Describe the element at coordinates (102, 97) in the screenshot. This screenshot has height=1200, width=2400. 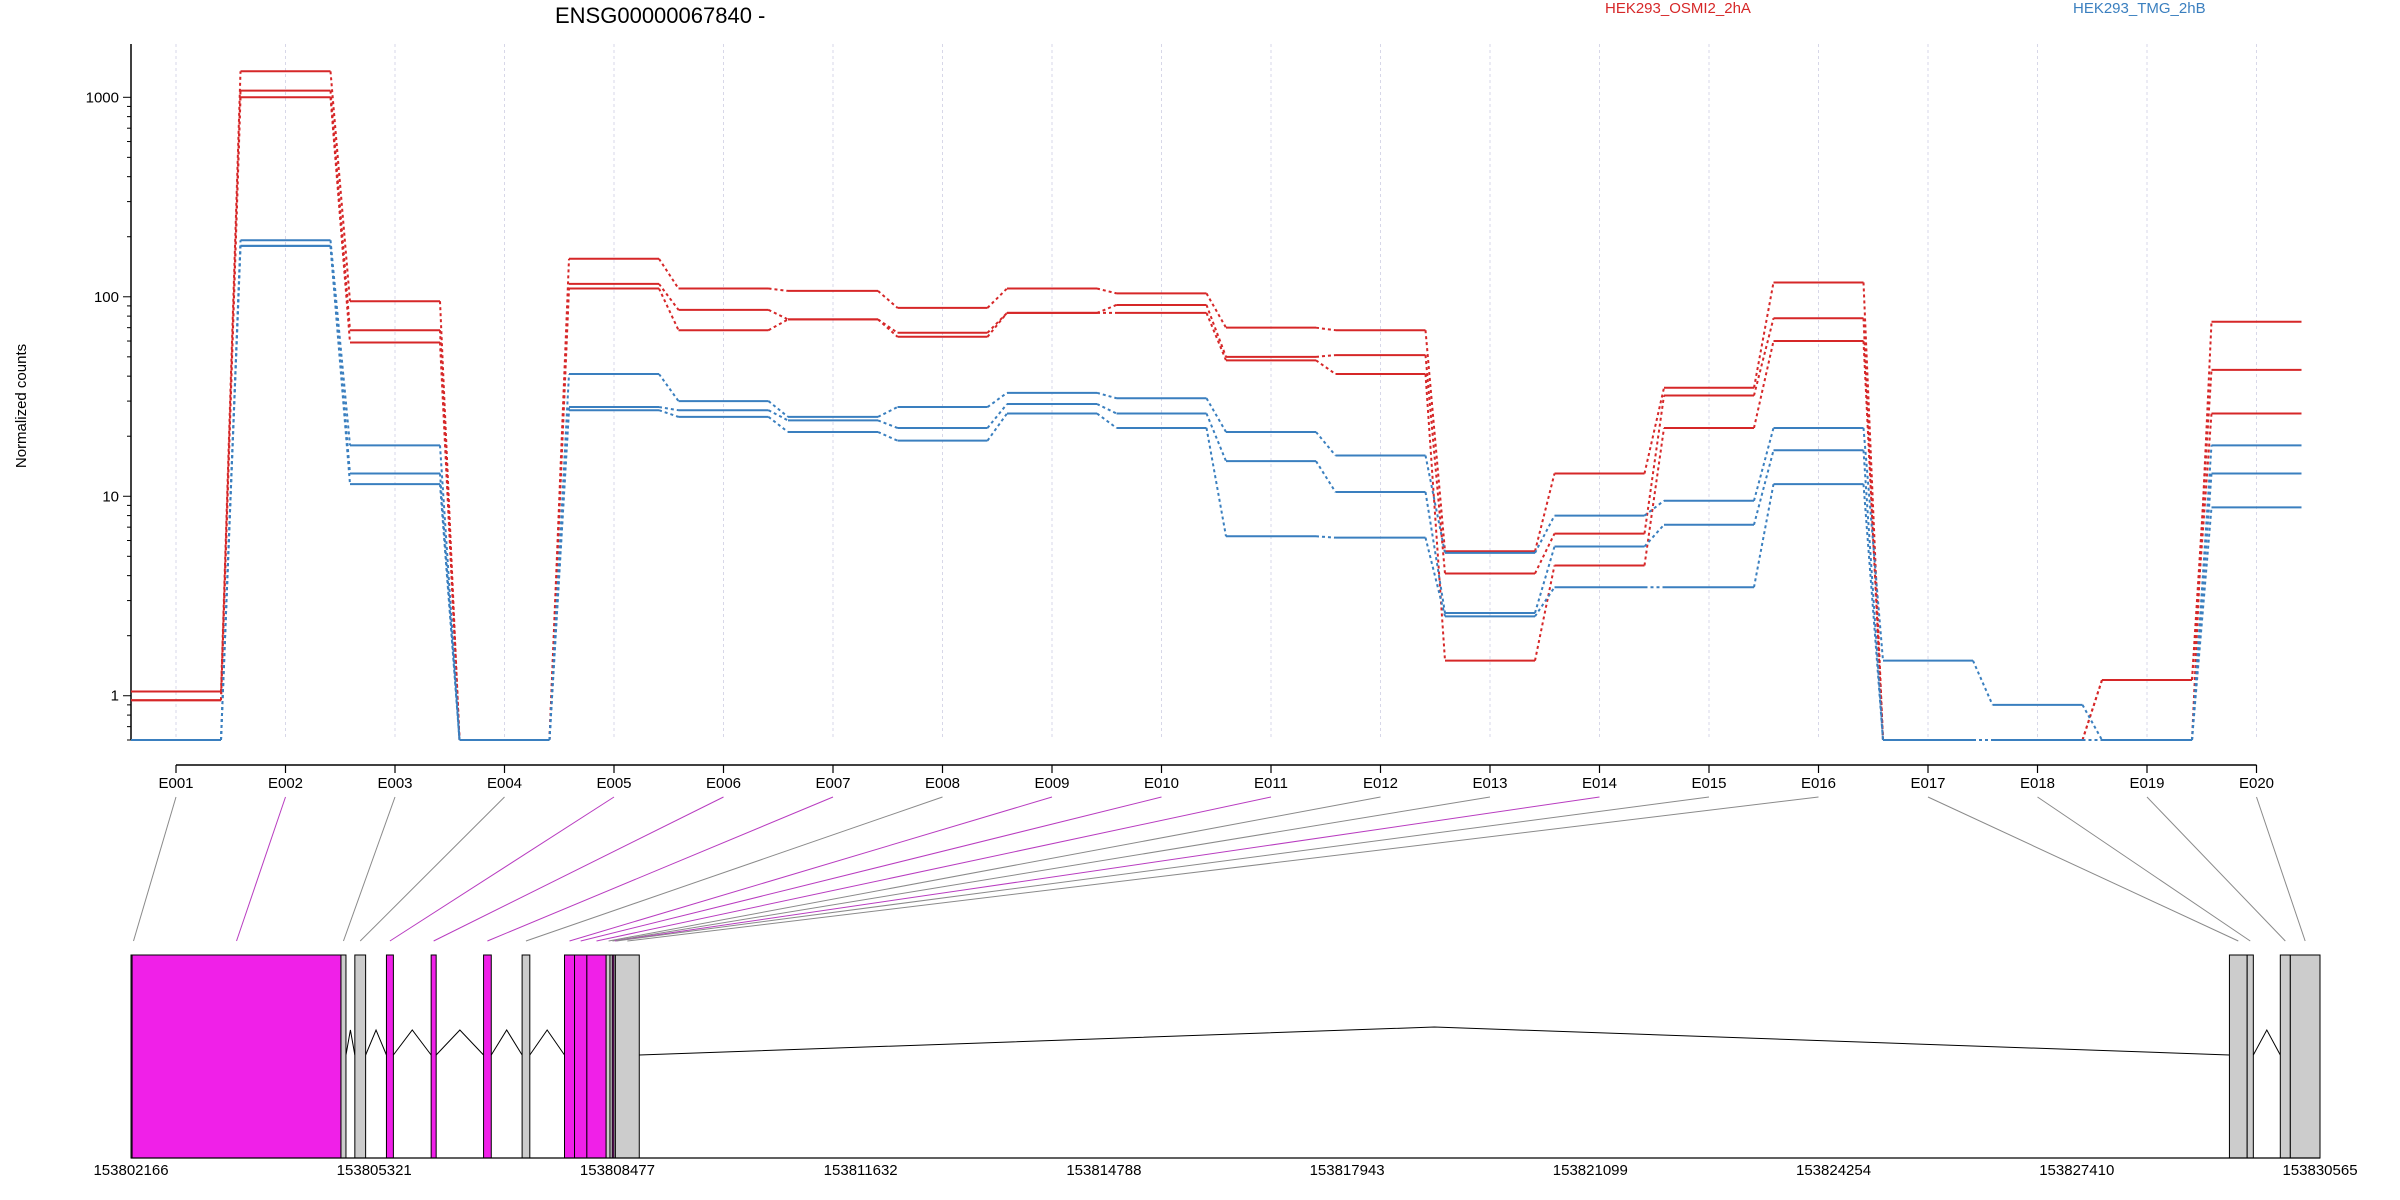
I see `y-tick-label: 1000` at that location.